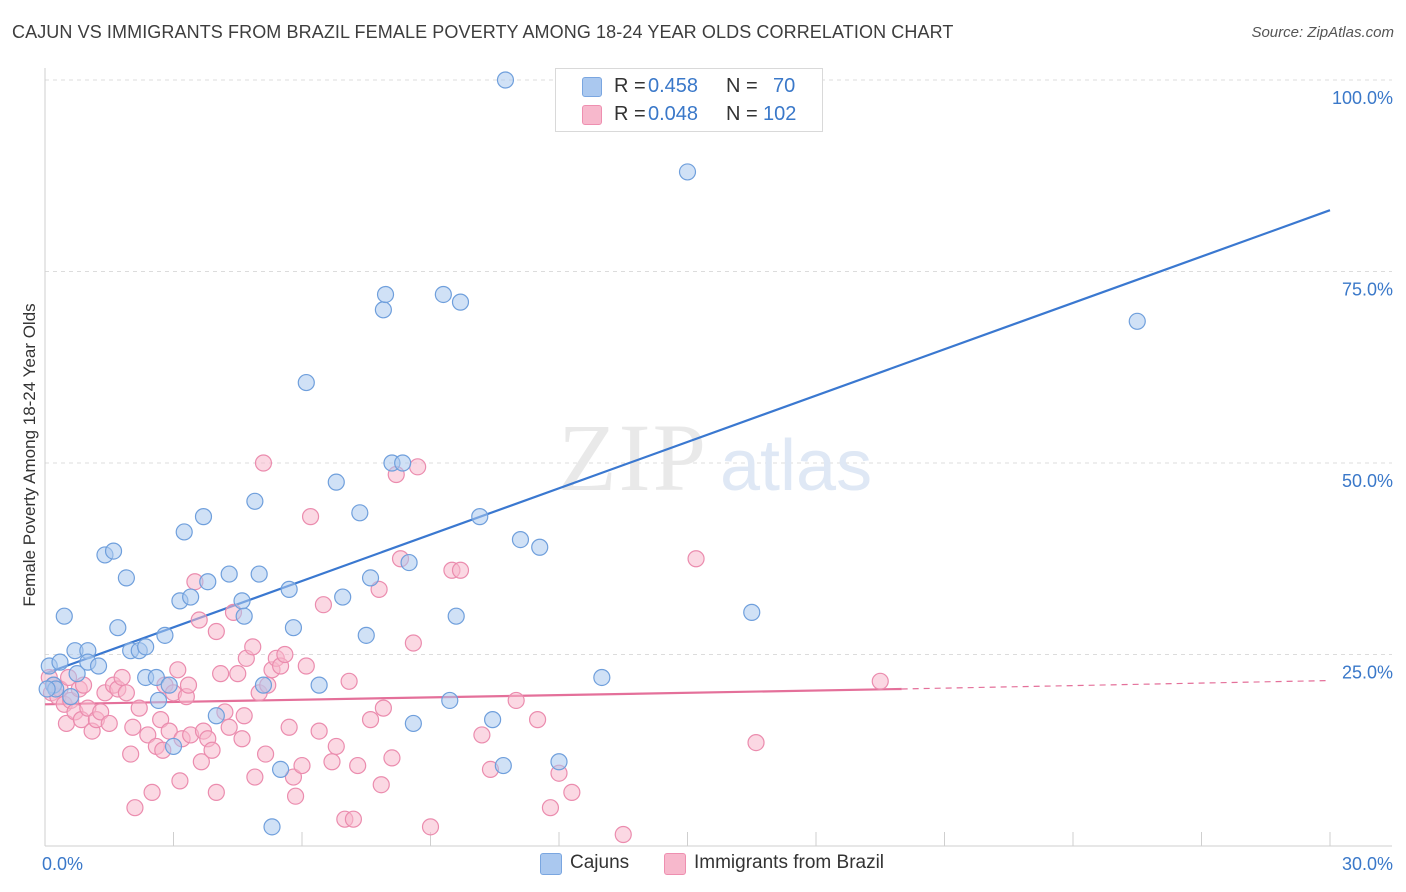  What do you see at coordinates (1367, 864) in the screenshot?
I see `x-tick-label: 30.0%` at bounding box center [1367, 864].